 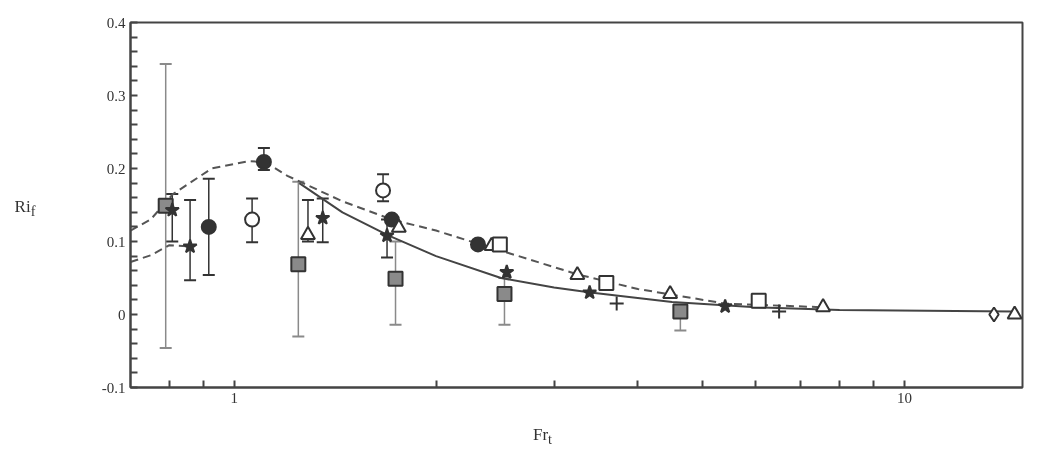 I want to click on y-tick-label: 0, so click(x=122, y=314).